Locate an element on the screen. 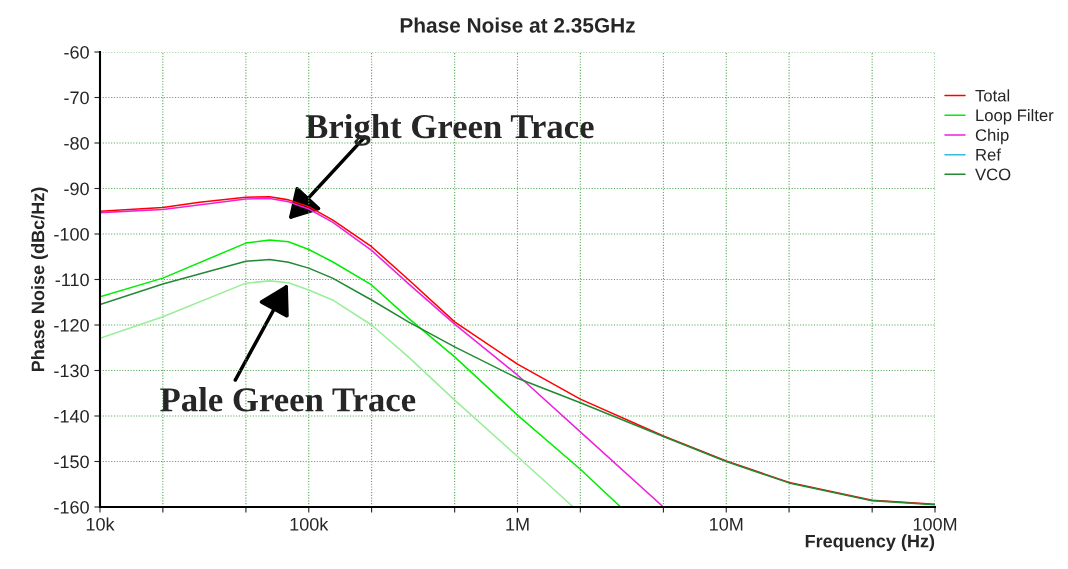 The image size is (1068, 569). legend-label: Chip is located at coordinates (992, 136).